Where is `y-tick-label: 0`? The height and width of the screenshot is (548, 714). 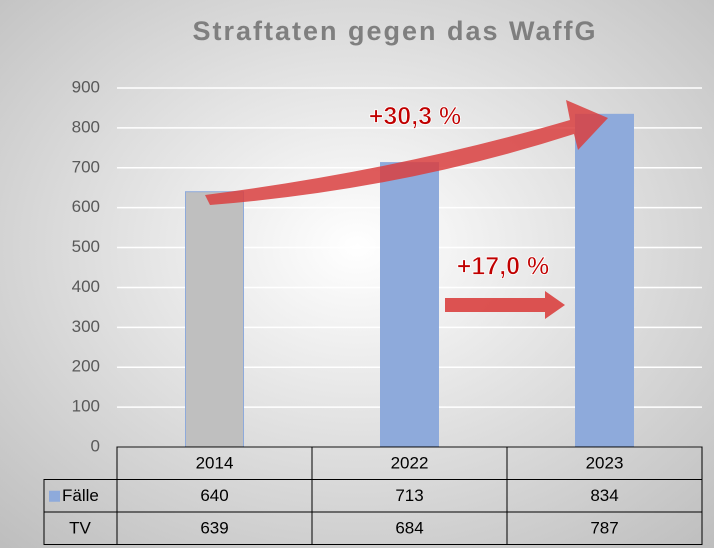
y-tick-label: 0 is located at coordinates (95, 445).